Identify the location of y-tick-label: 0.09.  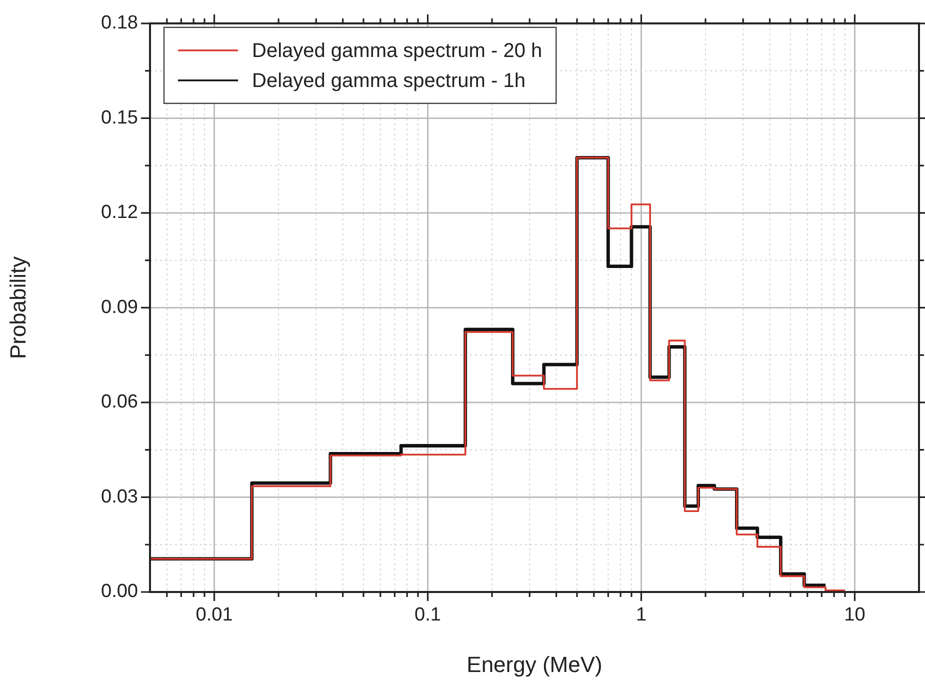
(119, 307).